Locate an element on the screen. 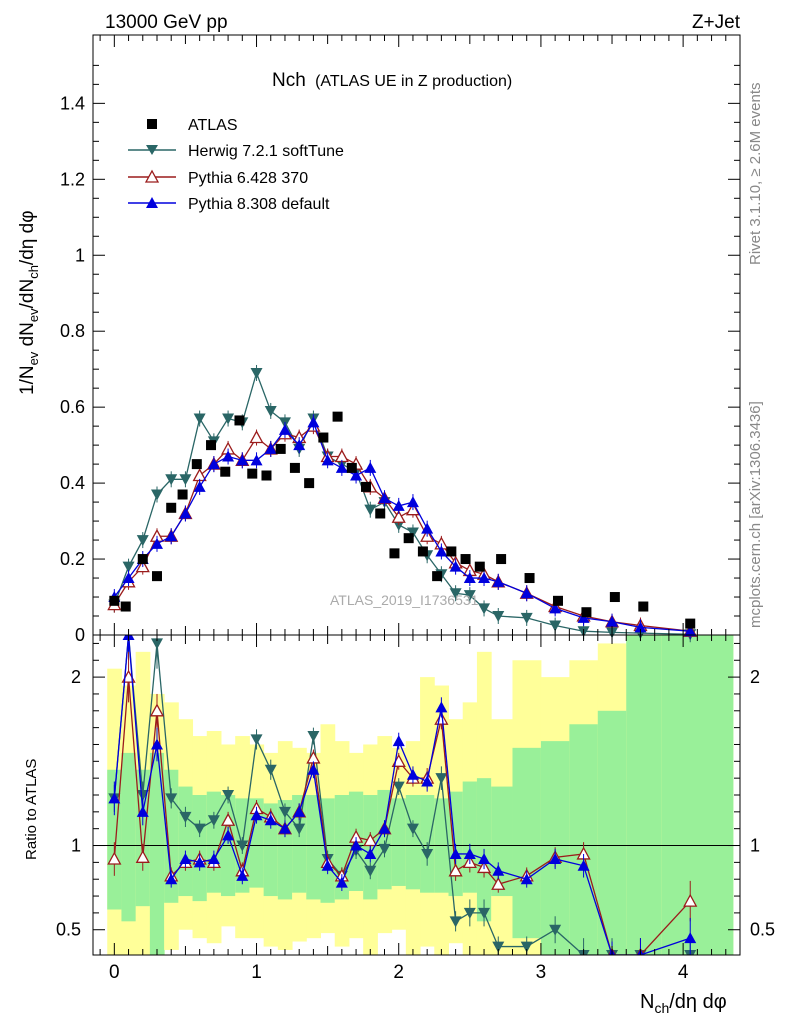  upper-y-tick-label: 0.6 is located at coordinates (72, 407).